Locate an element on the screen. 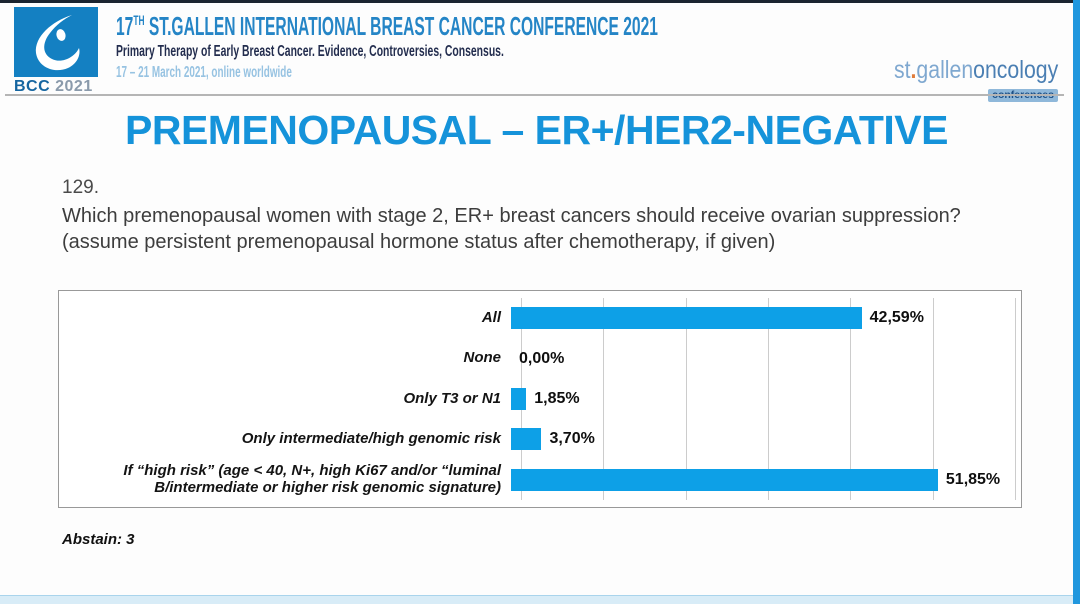  abstain-note: Abstain: 3 is located at coordinates (98, 539).